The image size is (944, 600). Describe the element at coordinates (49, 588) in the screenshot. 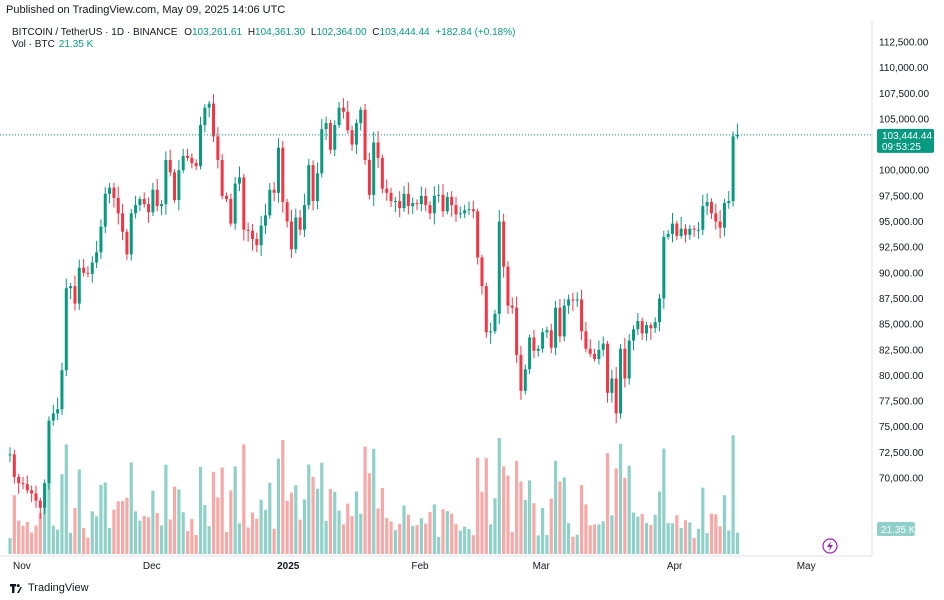

I see `footer-brand: TradingView` at that location.